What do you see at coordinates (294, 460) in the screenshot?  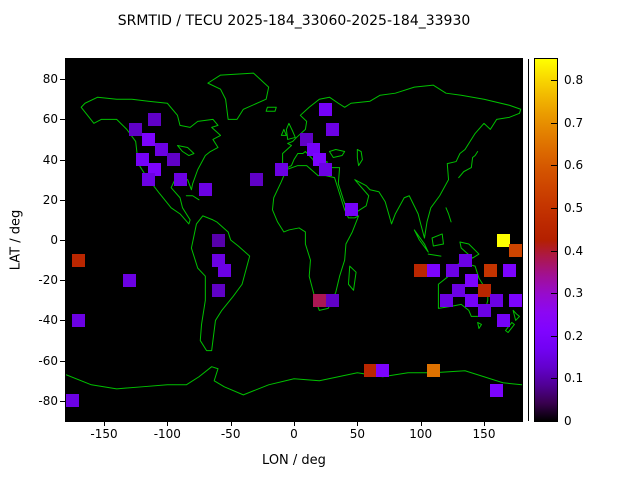 I see `x-axis-label: LON / deg` at bounding box center [294, 460].